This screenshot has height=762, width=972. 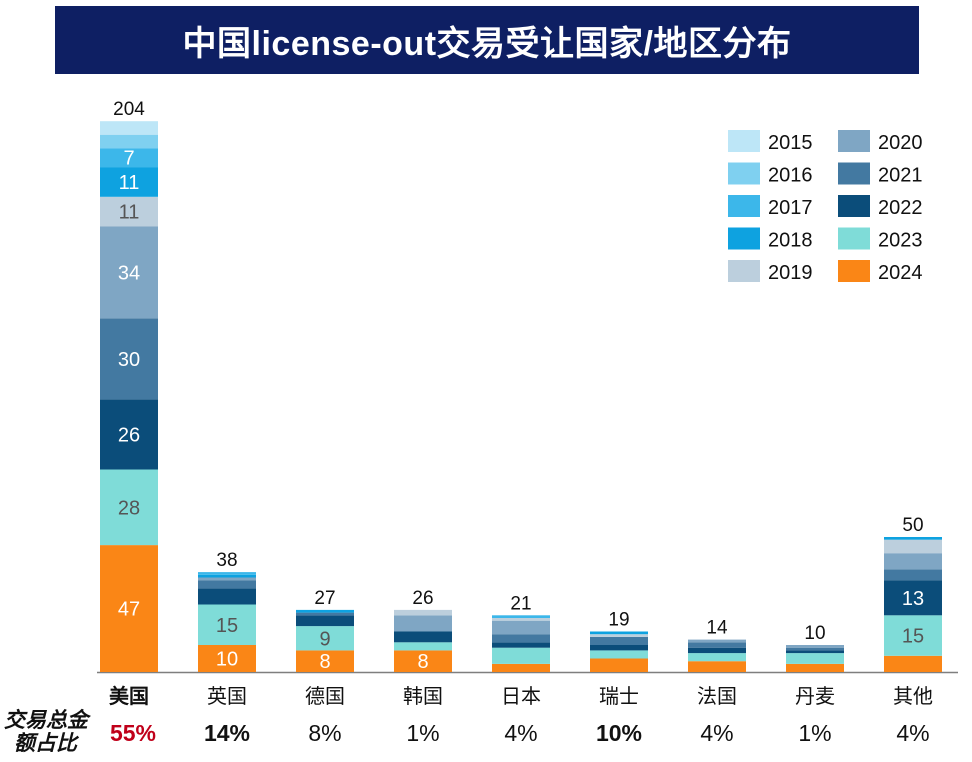 I want to click on category-label: 日本, so click(x=521, y=696).